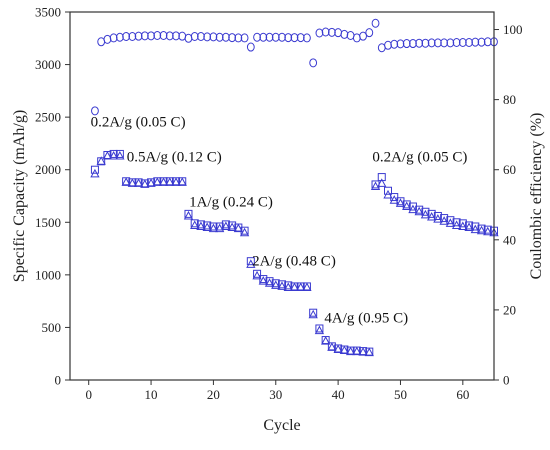 The image size is (550, 450). I want to click on rate-annotation: 4A/g (0.95 C), so click(366, 319).